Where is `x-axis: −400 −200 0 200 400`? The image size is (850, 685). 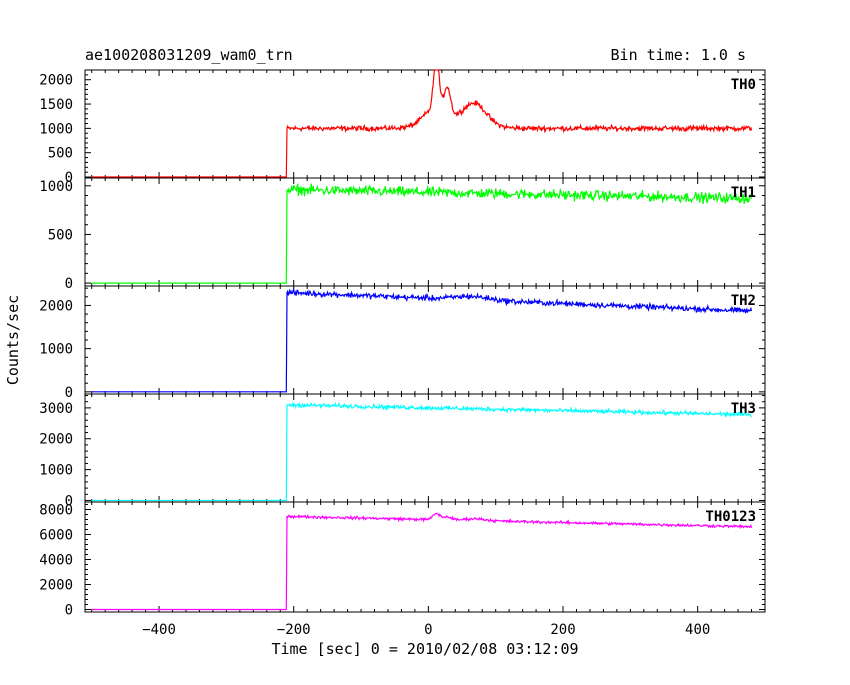 x-axis: −400 −200 0 200 400 is located at coordinates (426, 630).